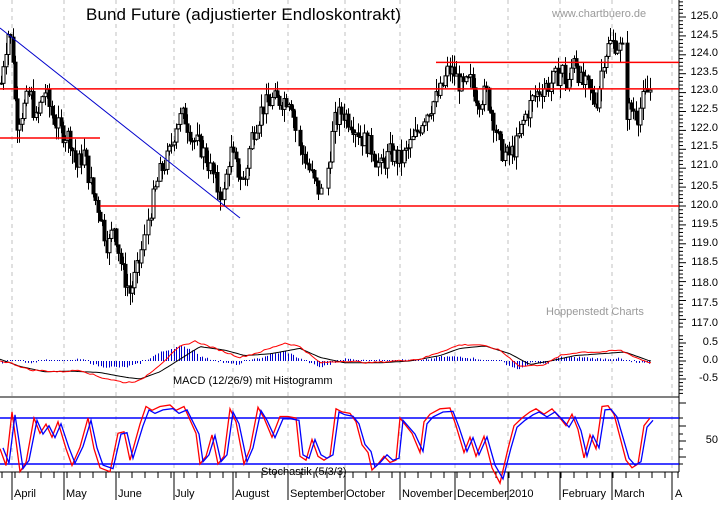 The image size is (723, 507). Describe the element at coordinates (704, 323) in the screenshot. I see `price-axis-label: 117.0` at that location.